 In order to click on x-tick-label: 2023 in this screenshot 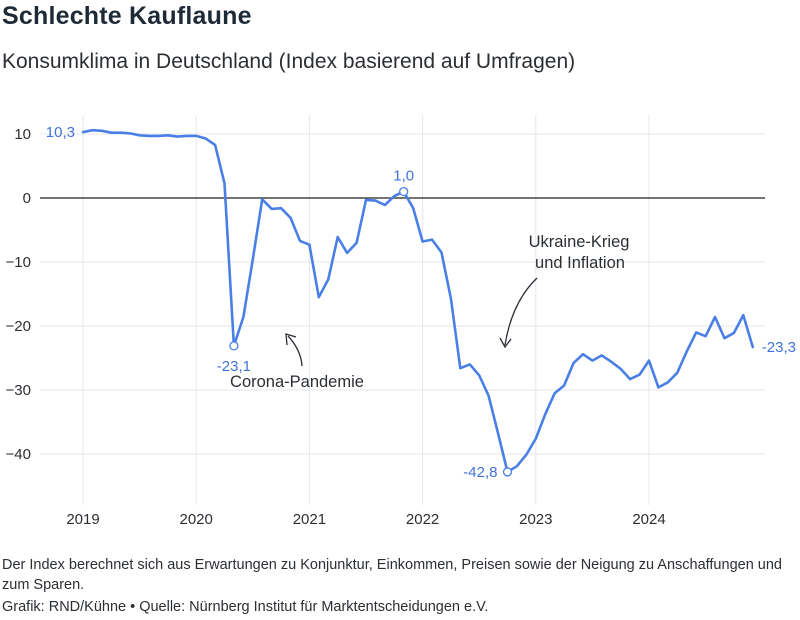, I will do `click(535, 519)`.